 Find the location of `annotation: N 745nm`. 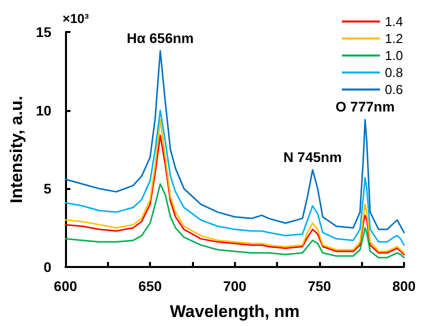

annotation: N 745nm is located at coordinates (312, 156).